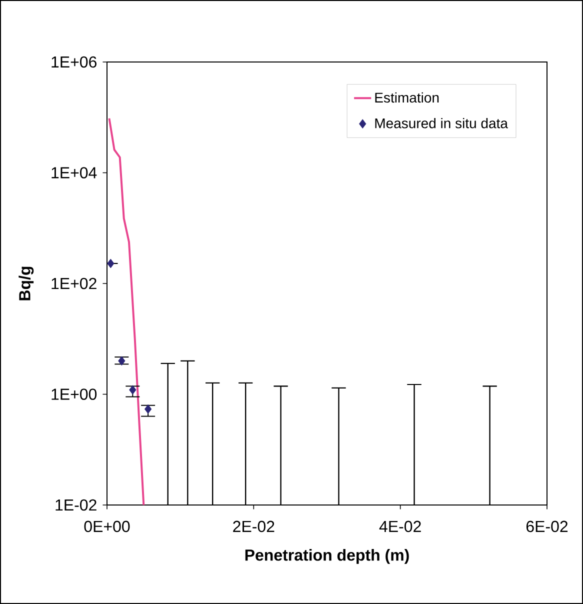  What do you see at coordinates (441, 123) in the screenshot?
I see `legend-label: Measured in situ data` at bounding box center [441, 123].